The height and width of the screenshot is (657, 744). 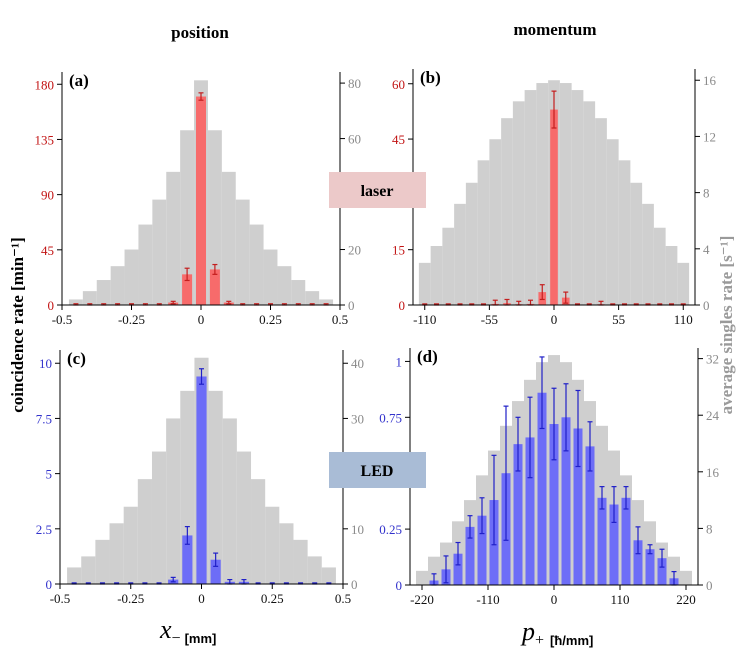 What do you see at coordinates (709, 136) in the screenshot?
I see `y-tick-label-right: 12` at bounding box center [709, 136].